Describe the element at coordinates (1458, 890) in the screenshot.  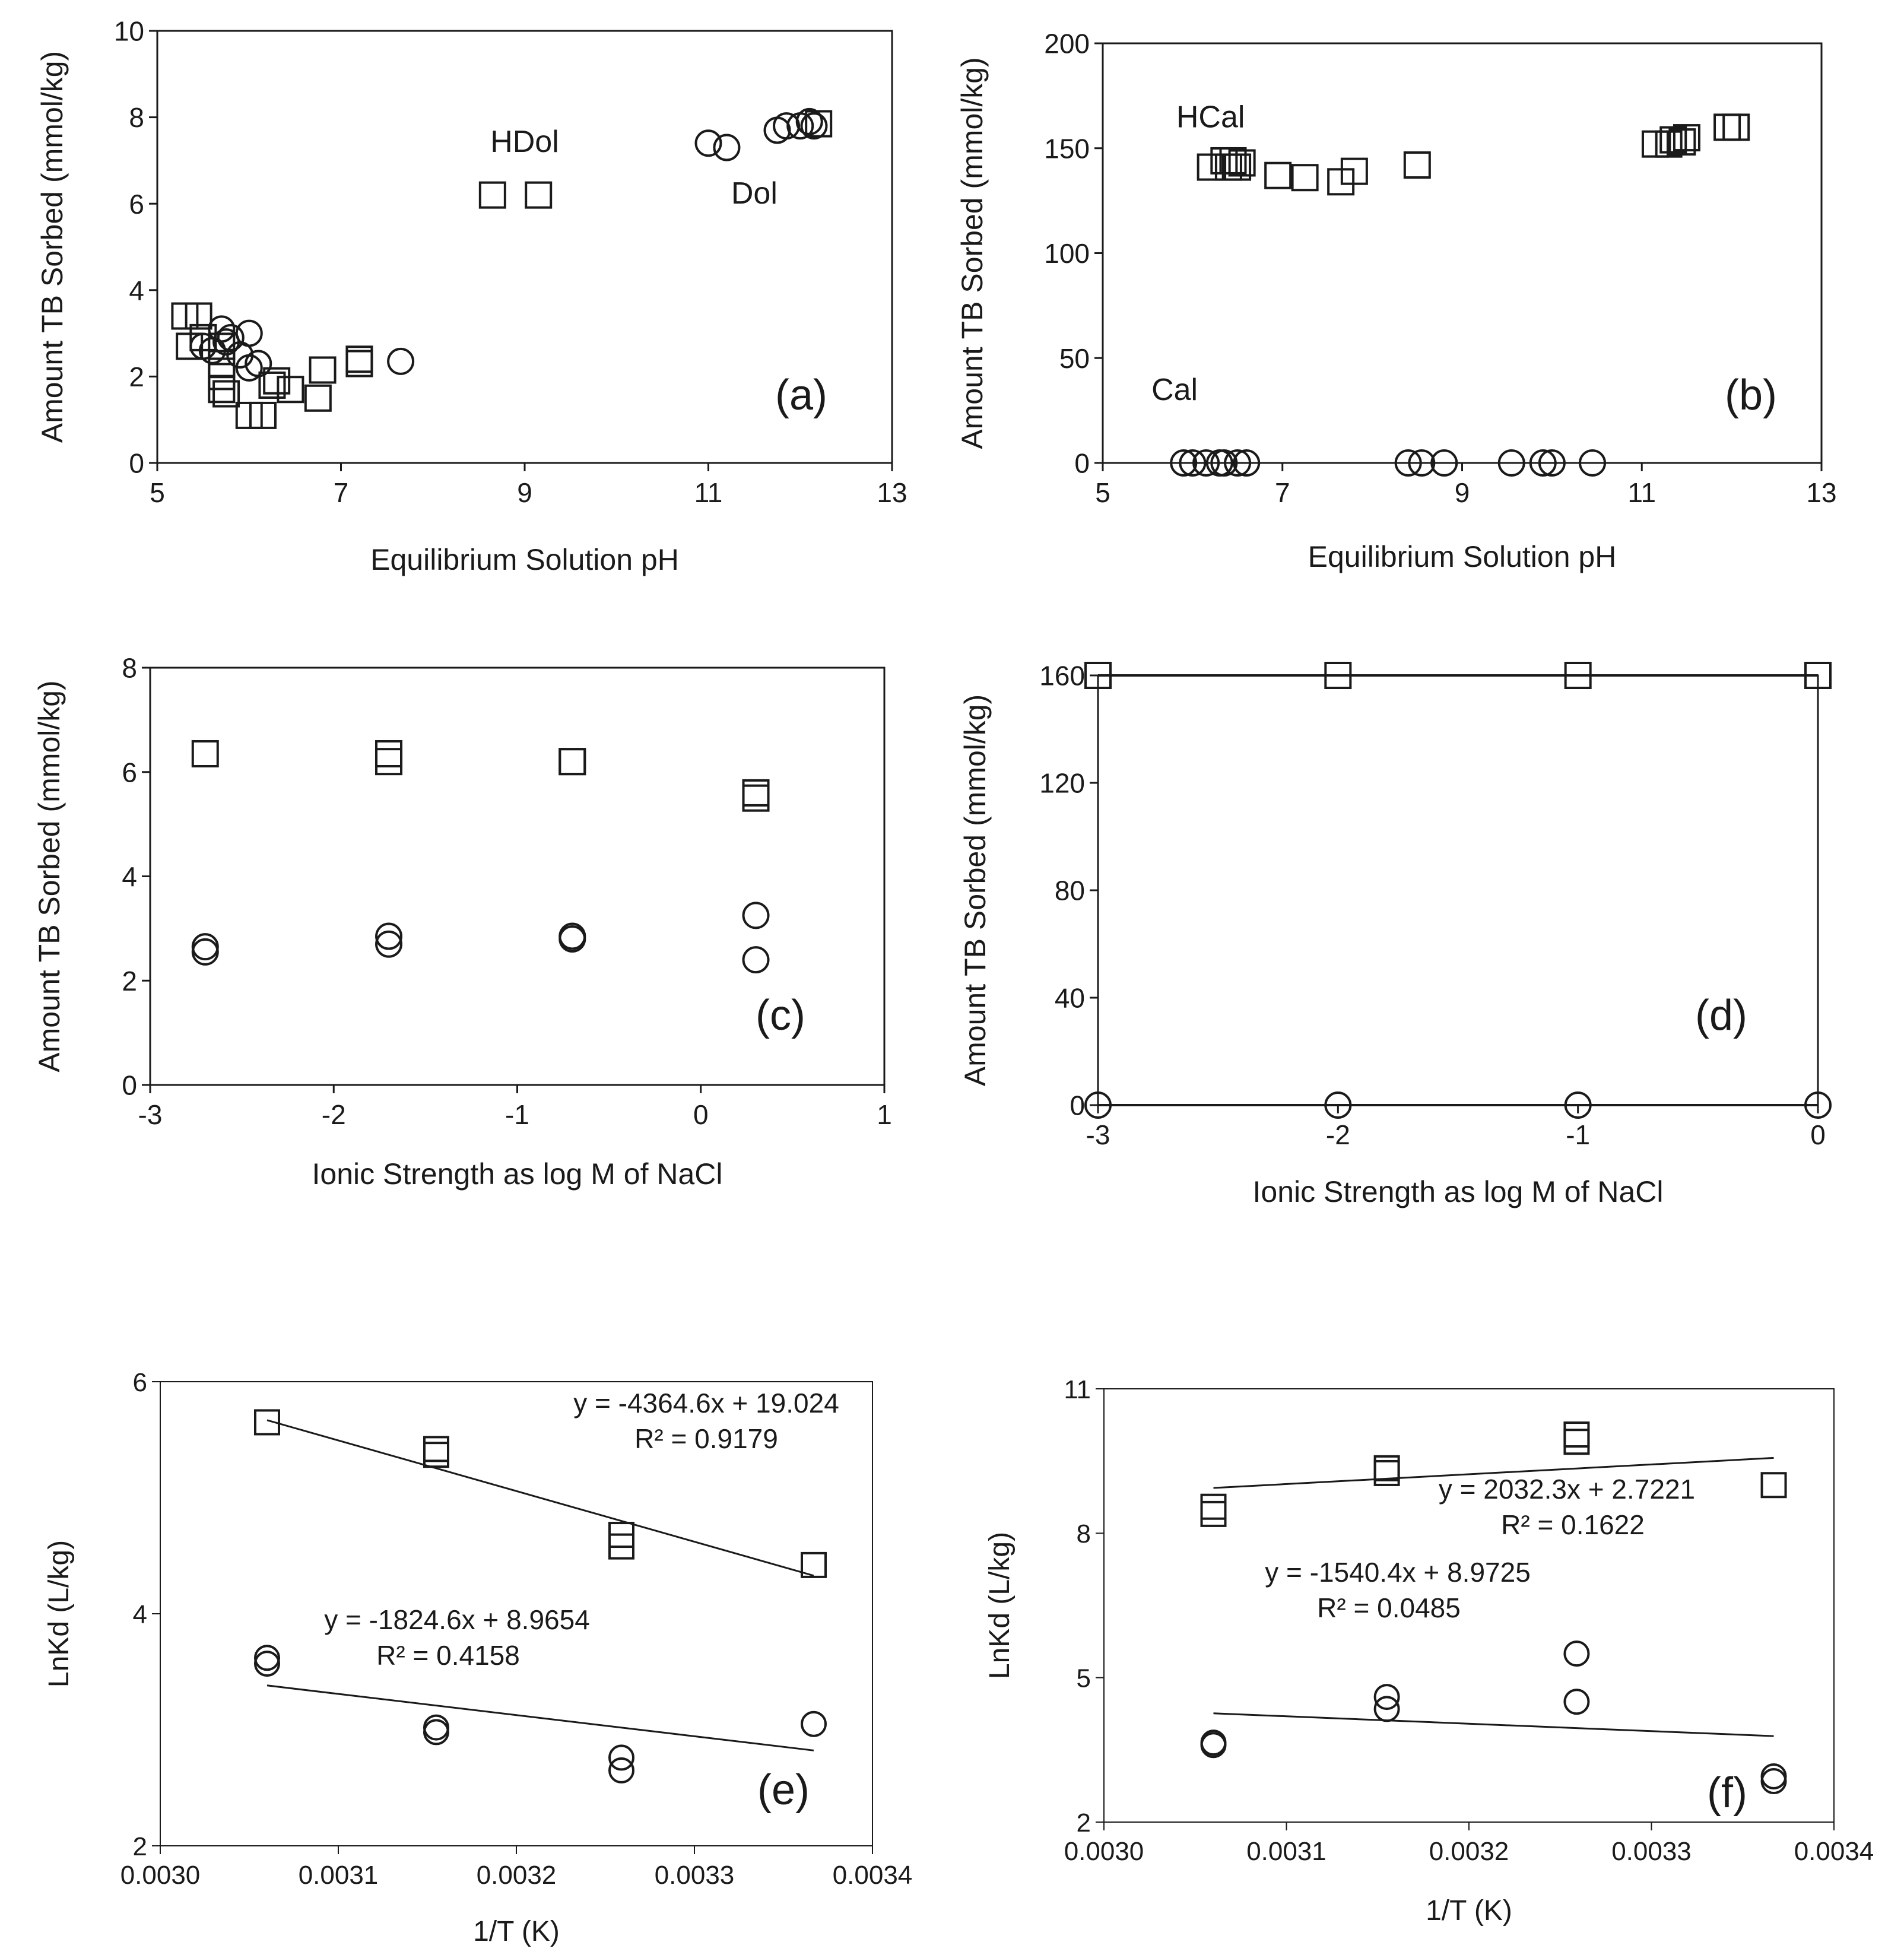
I see `panel-d-plot-frame` at that location.